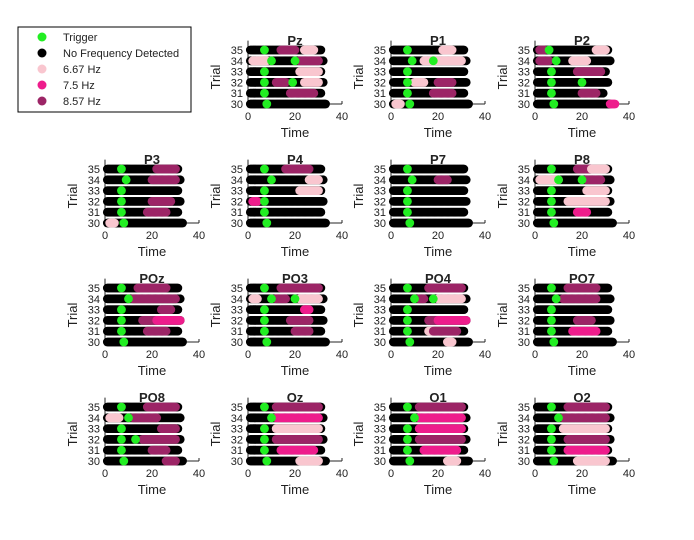 Image resolution: width=694 pixels, height=540 pixels. I want to click on legend-entry-7-5hz: 7.5 Hz, so click(66, 86).